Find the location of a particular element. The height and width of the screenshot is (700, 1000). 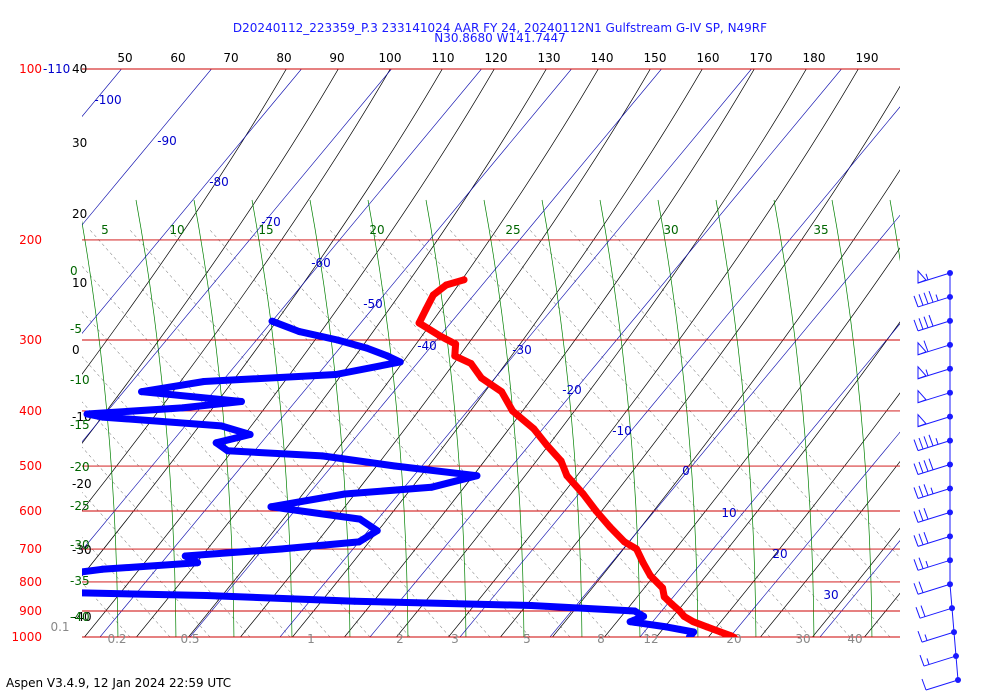

mixing-ratio-label: 8 is located at coordinates (601, 639).